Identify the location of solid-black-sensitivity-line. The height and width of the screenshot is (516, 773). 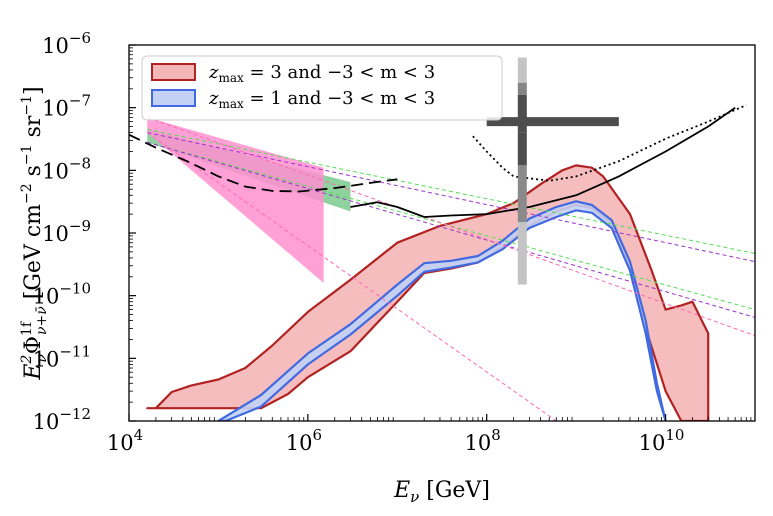
(543, 162).